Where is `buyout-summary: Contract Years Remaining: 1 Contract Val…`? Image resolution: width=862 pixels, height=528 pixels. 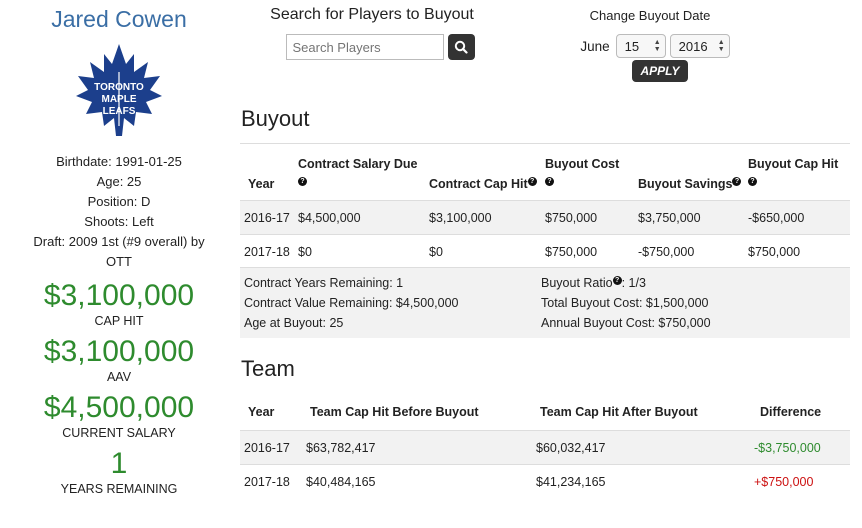 buyout-summary: Contract Years Remaining: 1 Contract Val… is located at coordinates (545, 302).